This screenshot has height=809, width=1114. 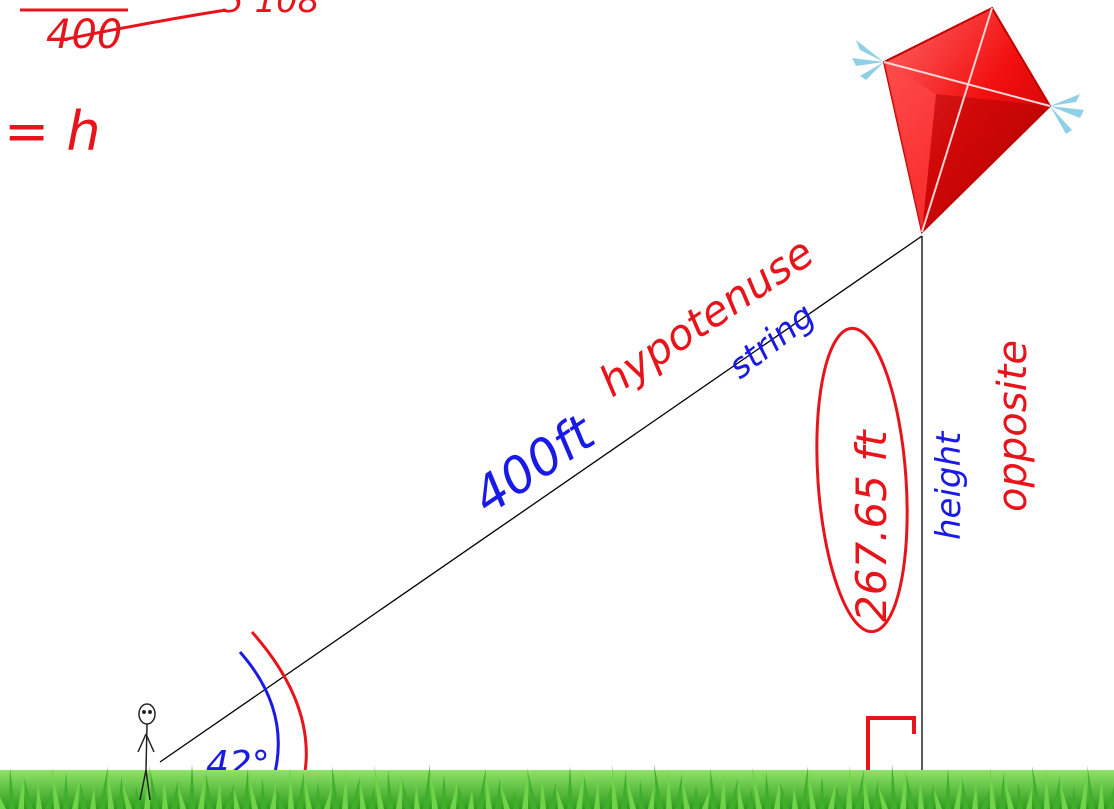 I want to click on height-value-circle, so click(x=862, y=480).